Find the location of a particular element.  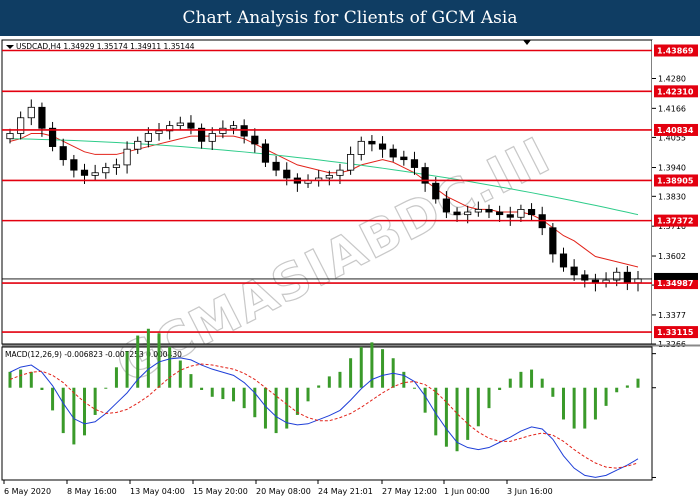

price-tick-label: 1.3830 is located at coordinates (672, 196).